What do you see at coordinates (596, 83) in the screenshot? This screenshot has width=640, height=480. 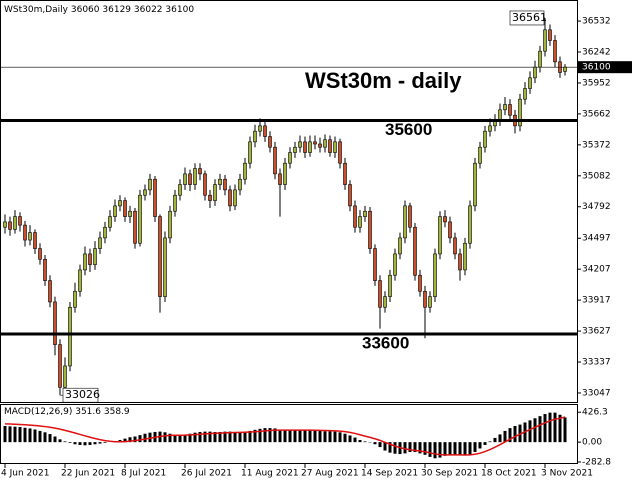 I see `y-tick-label: 35952` at bounding box center [596, 83].